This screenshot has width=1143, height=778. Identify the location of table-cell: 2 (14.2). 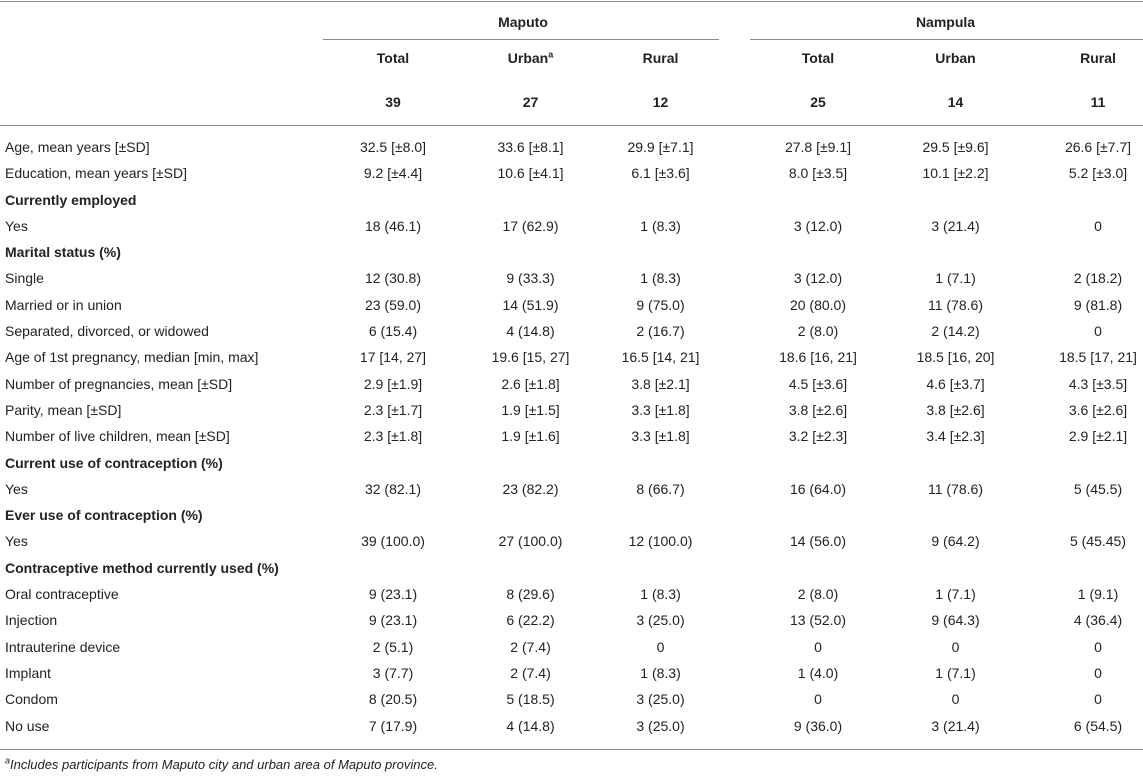
(955, 331).